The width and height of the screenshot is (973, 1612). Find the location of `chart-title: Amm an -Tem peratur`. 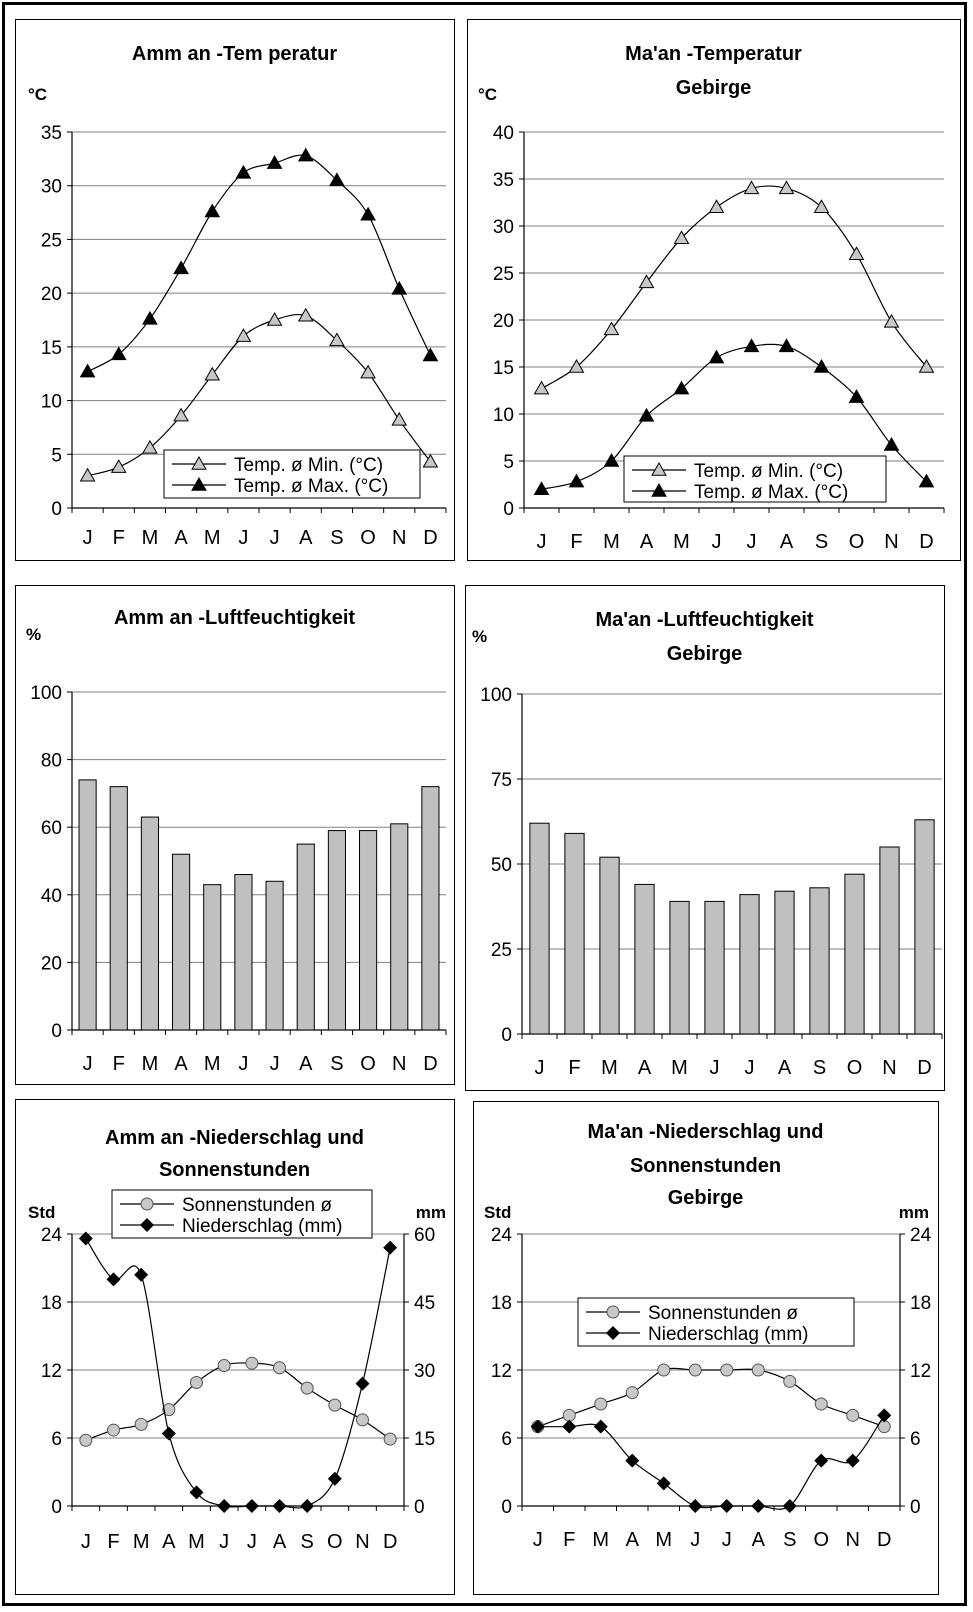

chart-title: Amm an -Tem peratur is located at coordinates (234, 54).